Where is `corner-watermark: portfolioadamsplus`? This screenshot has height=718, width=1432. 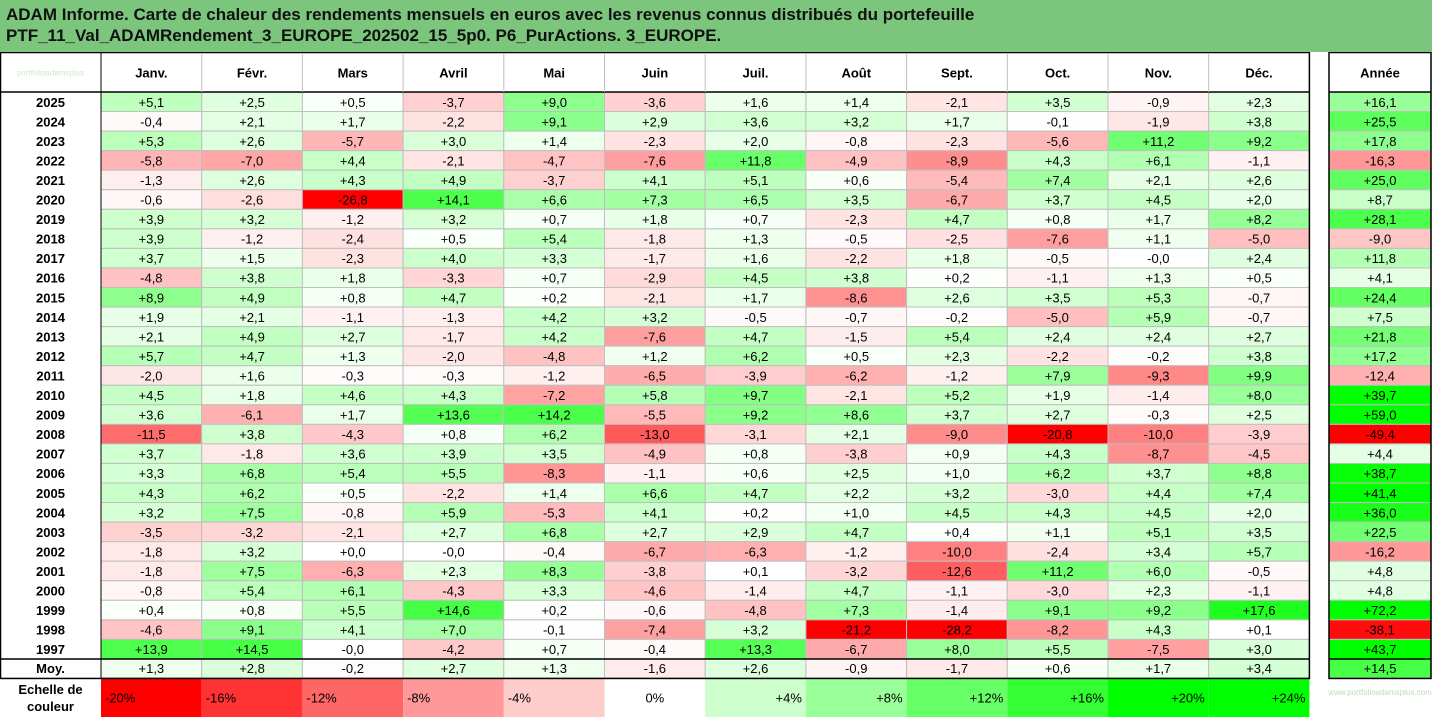 corner-watermark: portfolioadamsplus is located at coordinates (50, 73).